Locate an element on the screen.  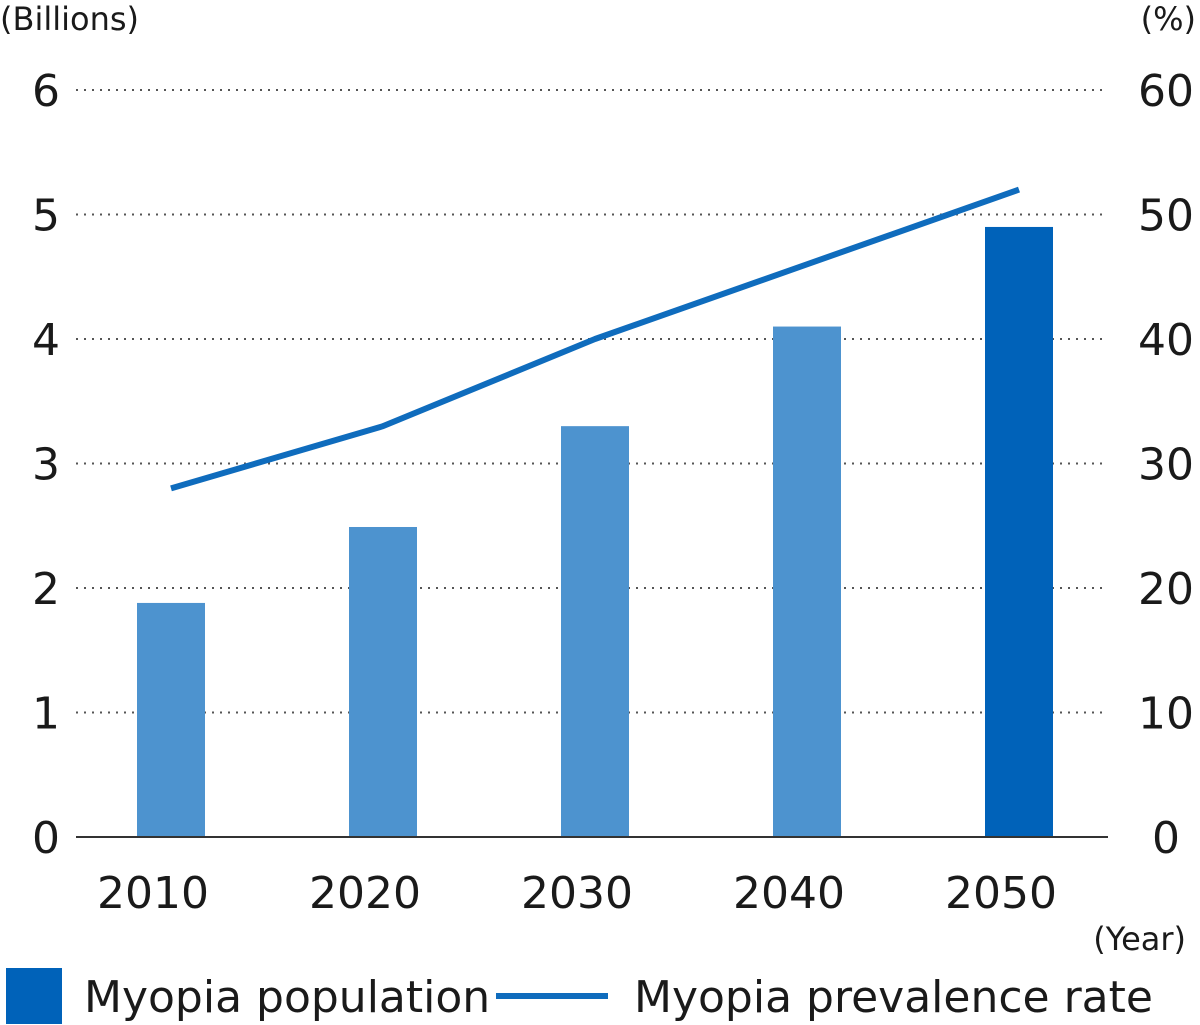
legend: Myopia population Myopia prevalence rate is located at coordinates (579, 996).